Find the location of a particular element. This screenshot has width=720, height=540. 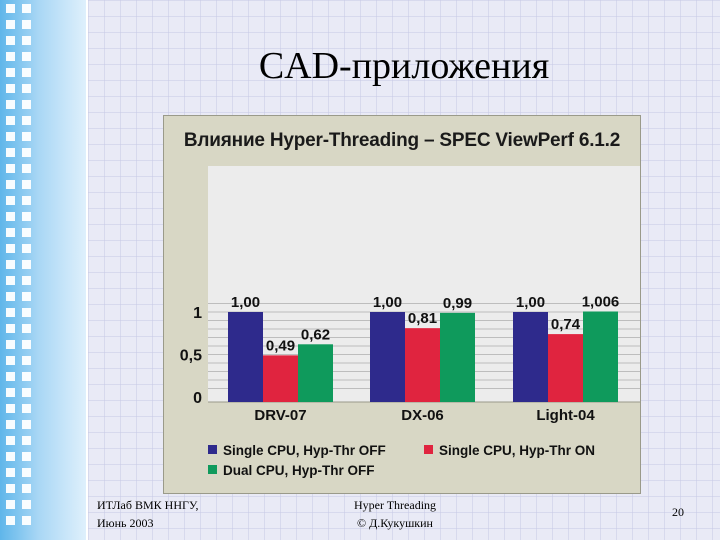

legend-label: Dual CPU, Hyp-Thr OFF is located at coordinates (299, 470).